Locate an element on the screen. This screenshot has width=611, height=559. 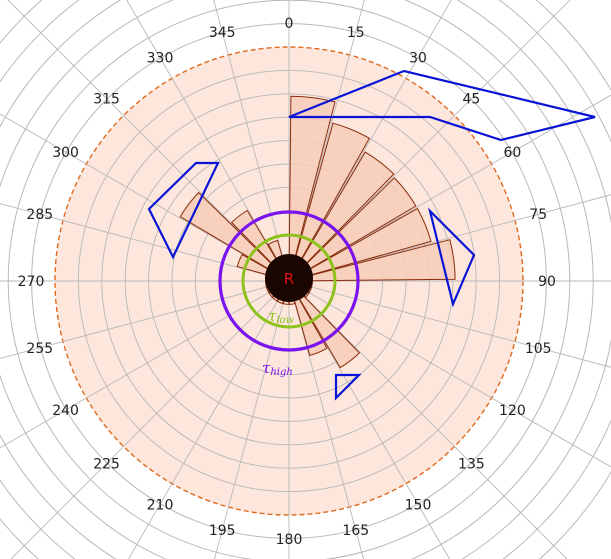
obstacle-polygon-nw is located at coordinates (183, 210).